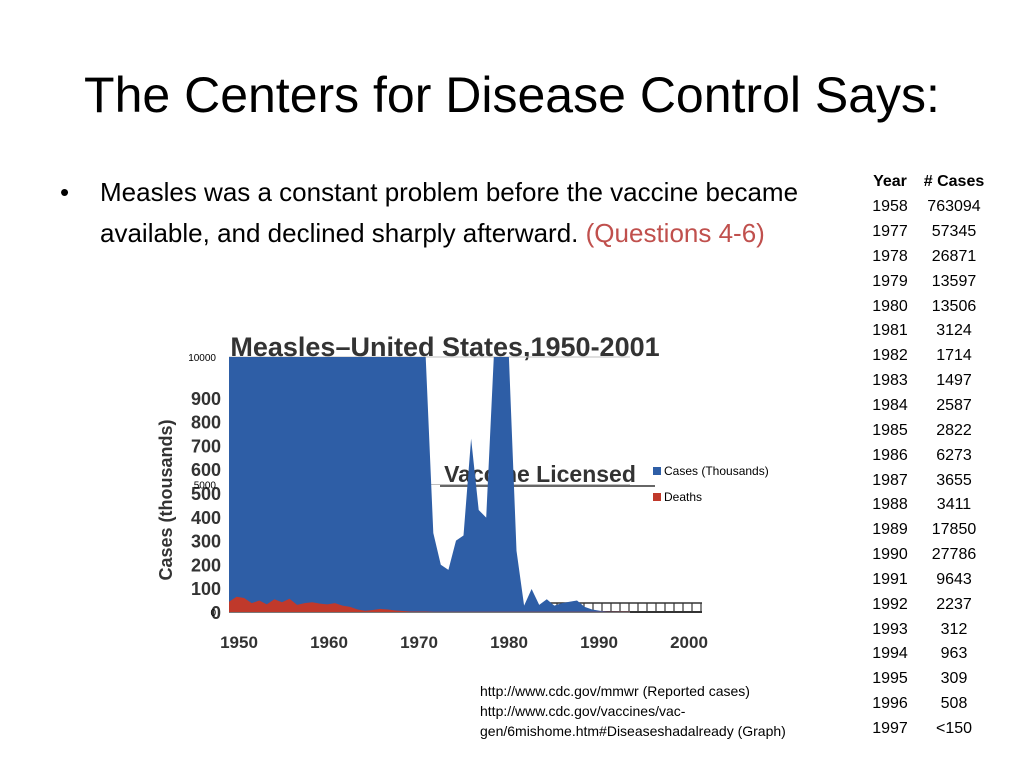  I want to click on inner-y-tick-label: 100, so click(206, 589).